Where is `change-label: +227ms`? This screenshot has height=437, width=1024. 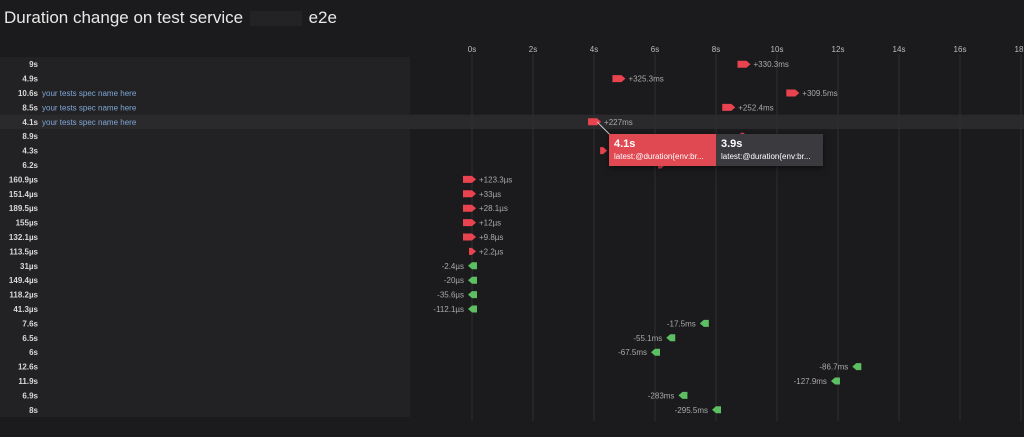
change-label: +227ms is located at coordinates (618, 122).